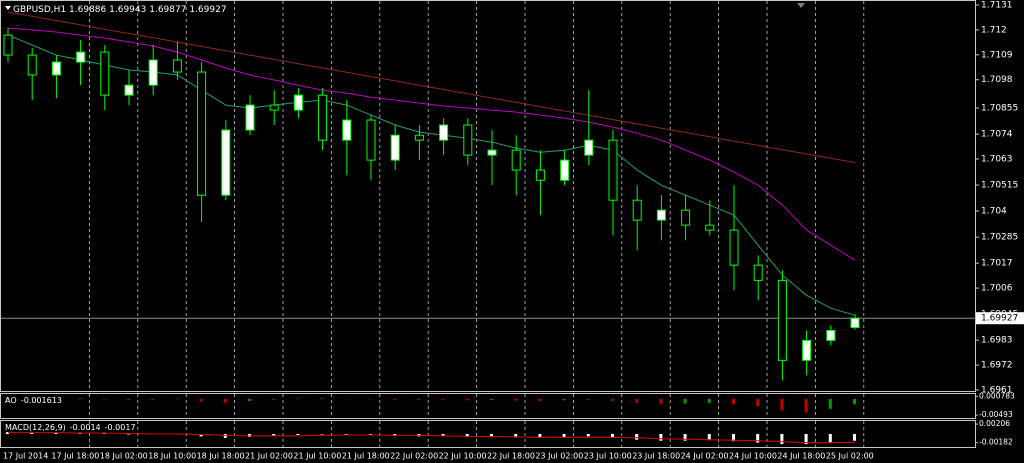 The height and width of the screenshot is (463, 1024). I want to click on y-tick-label: 1.70515, so click(999, 186).